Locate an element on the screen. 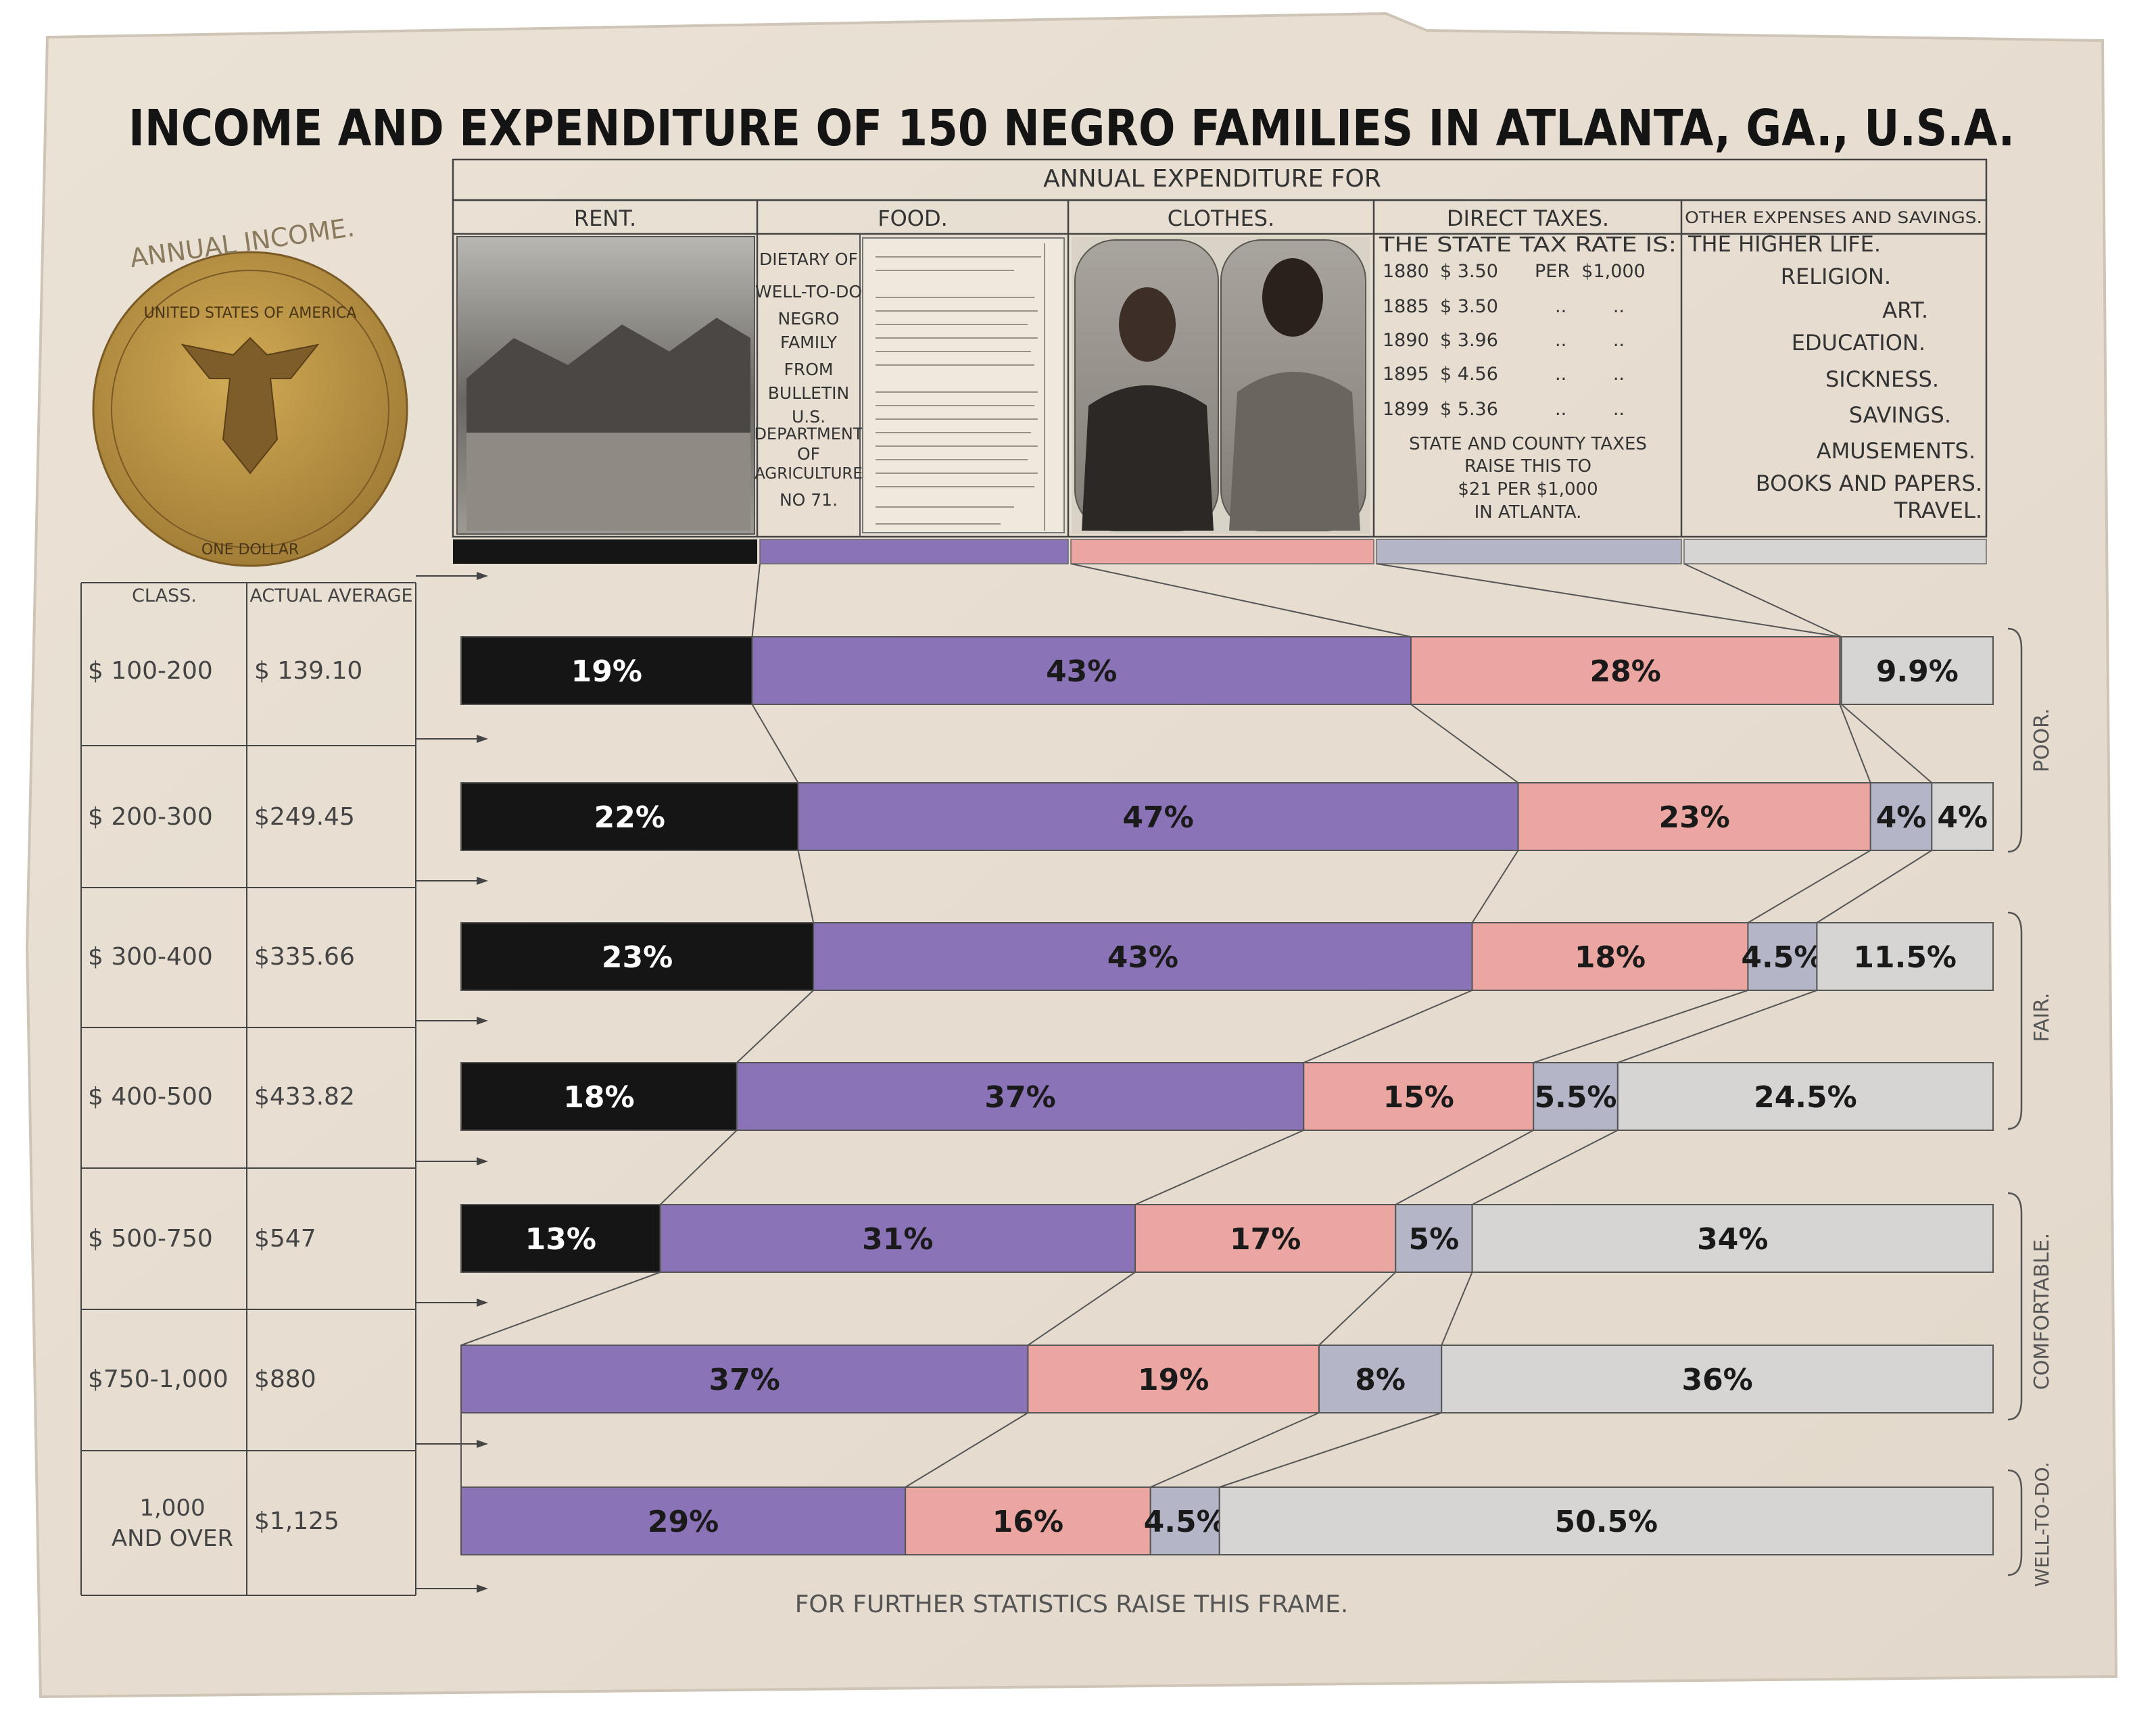 This screenshot has width=2156, height=1717. bar-label-food: 29% is located at coordinates (683, 1522).